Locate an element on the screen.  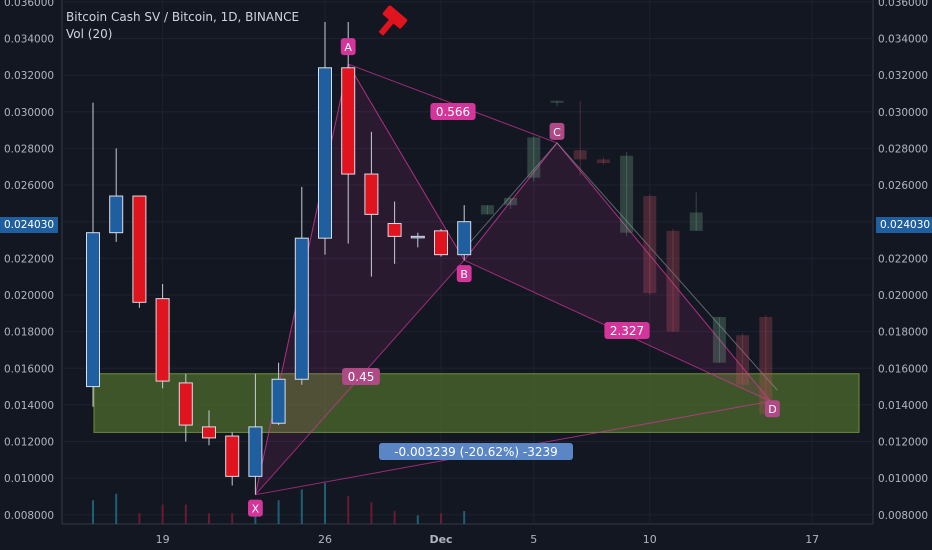
y-tick-label-right: 0.034000 is located at coordinates (903, 39).